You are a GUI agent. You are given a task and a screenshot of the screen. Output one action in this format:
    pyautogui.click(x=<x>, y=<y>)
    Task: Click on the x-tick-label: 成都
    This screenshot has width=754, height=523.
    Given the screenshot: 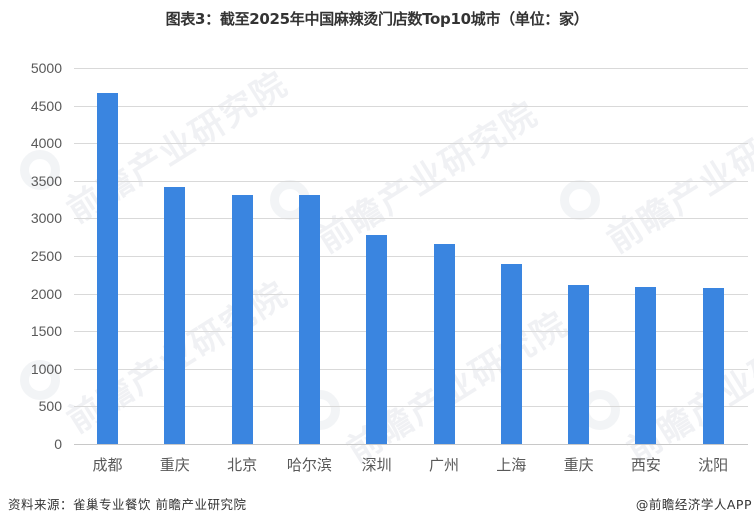 What is the action you would take?
    pyautogui.click(x=107, y=465)
    